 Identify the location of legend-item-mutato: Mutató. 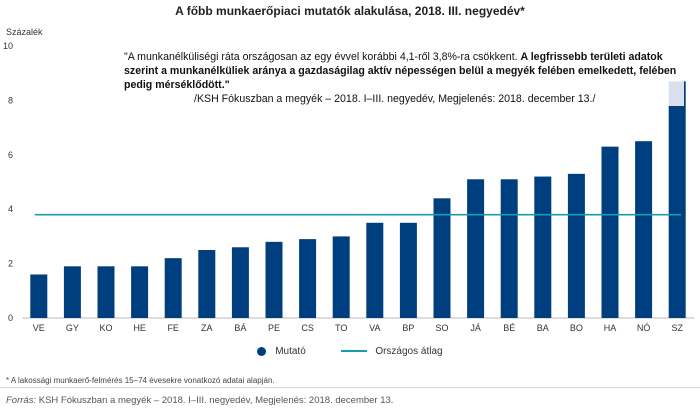
(281, 351).